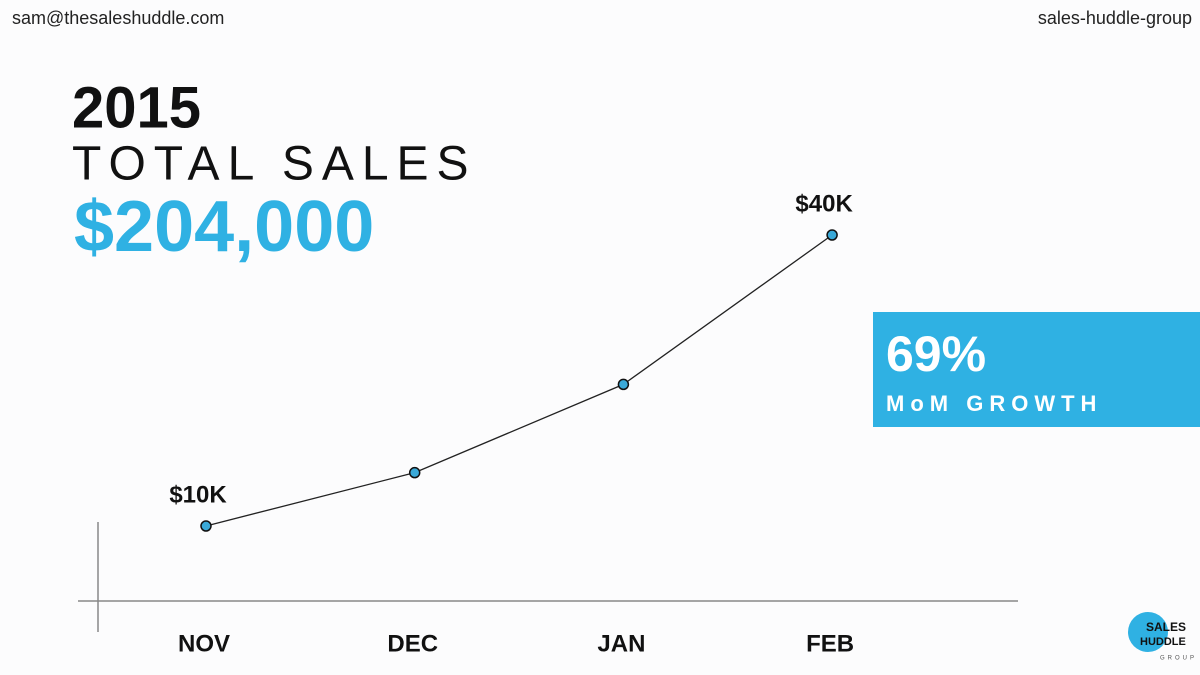  What do you see at coordinates (1166, 627) in the screenshot?
I see `logo-text: SALES` at bounding box center [1166, 627].